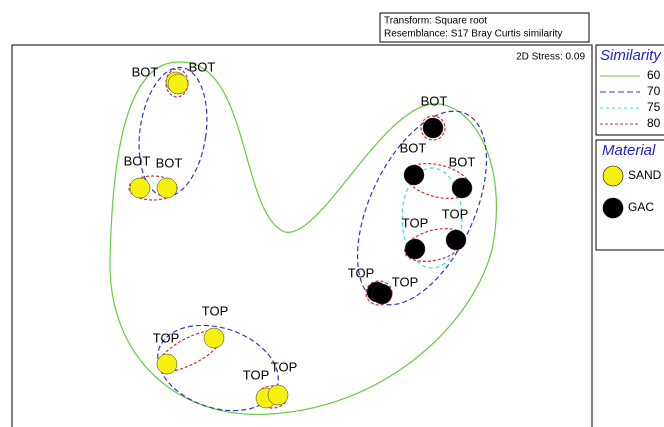 The image size is (664, 427). I want to click on legend-label: GAC, so click(641, 207).